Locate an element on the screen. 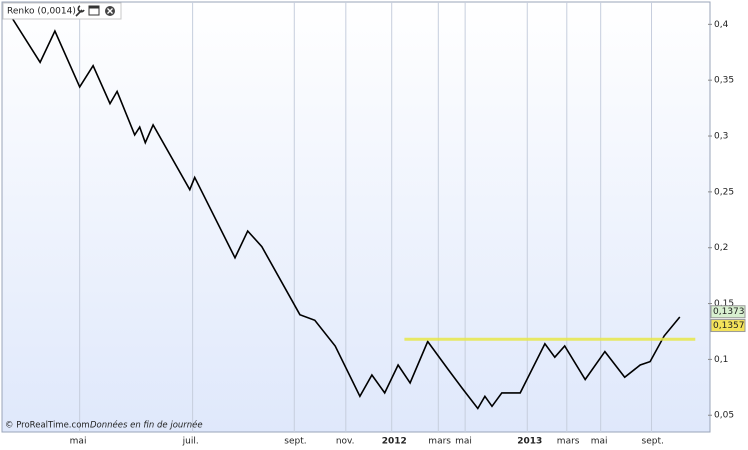 This screenshot has height=450, width=748. close-icon is located at coordinates (110, 11).